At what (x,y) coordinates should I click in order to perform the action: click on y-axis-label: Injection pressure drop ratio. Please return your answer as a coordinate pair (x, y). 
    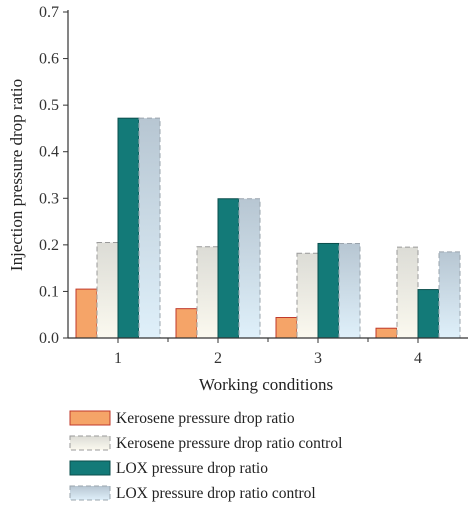
    Looking at the image, I should click on (16, 175).